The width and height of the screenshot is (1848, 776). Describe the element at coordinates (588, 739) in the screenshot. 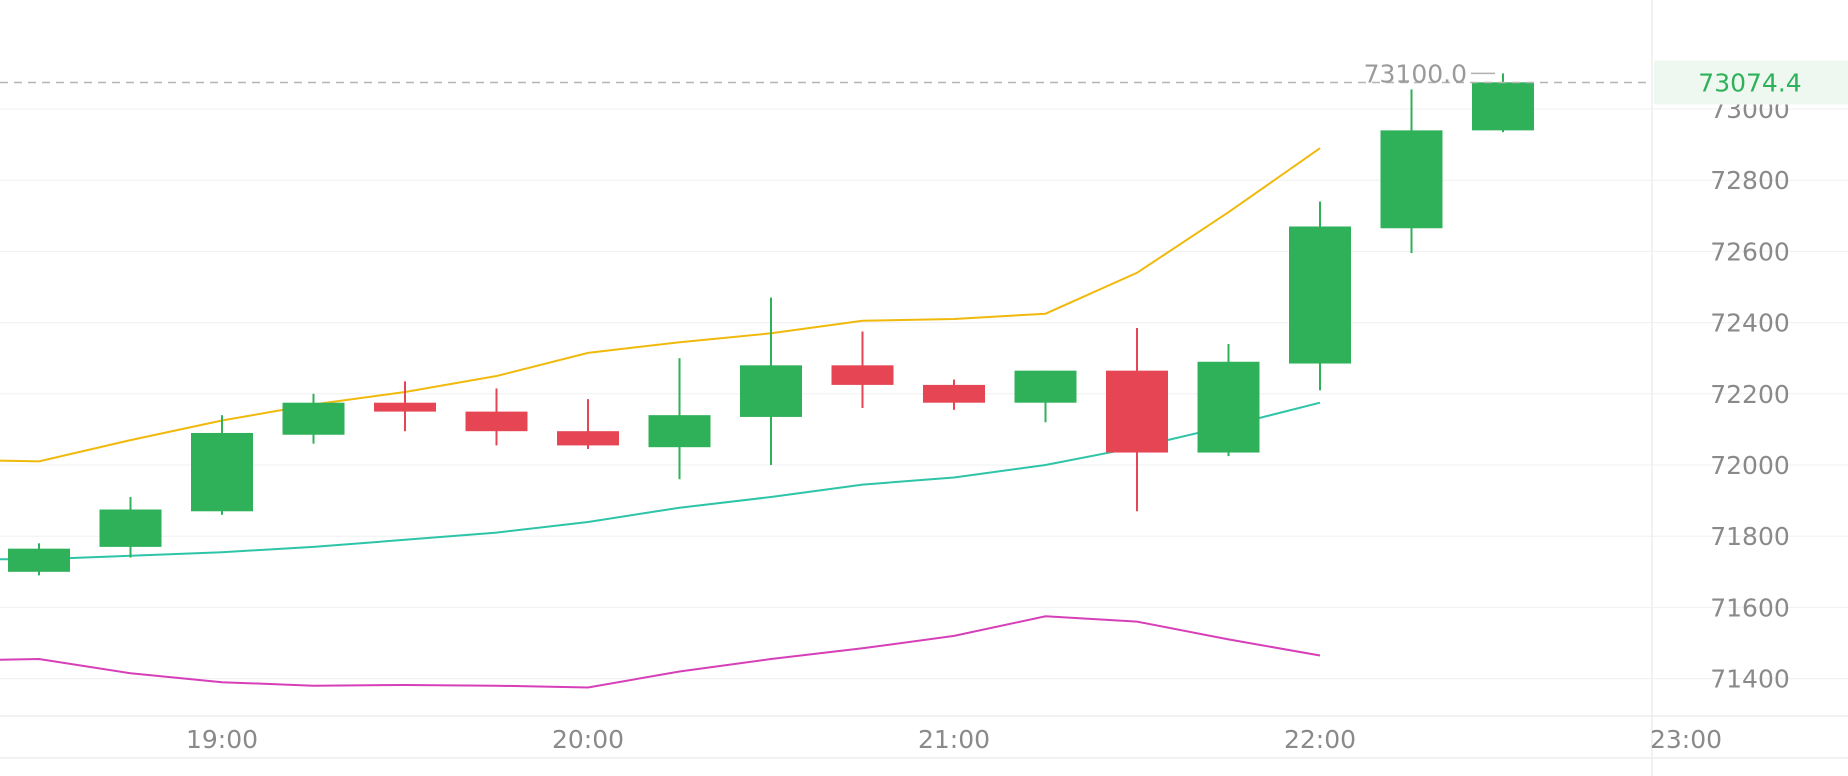

I see `x-tick-label: 20:00` at that location.